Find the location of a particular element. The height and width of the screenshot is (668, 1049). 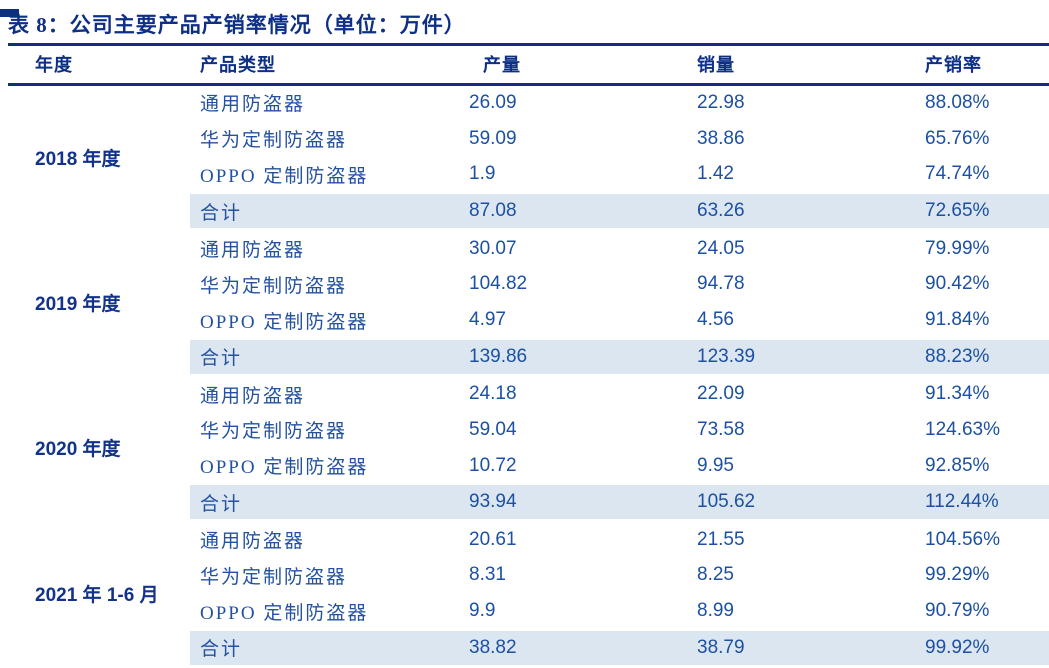

sales-cell: 123.39 is located at coordinates (799, 357).